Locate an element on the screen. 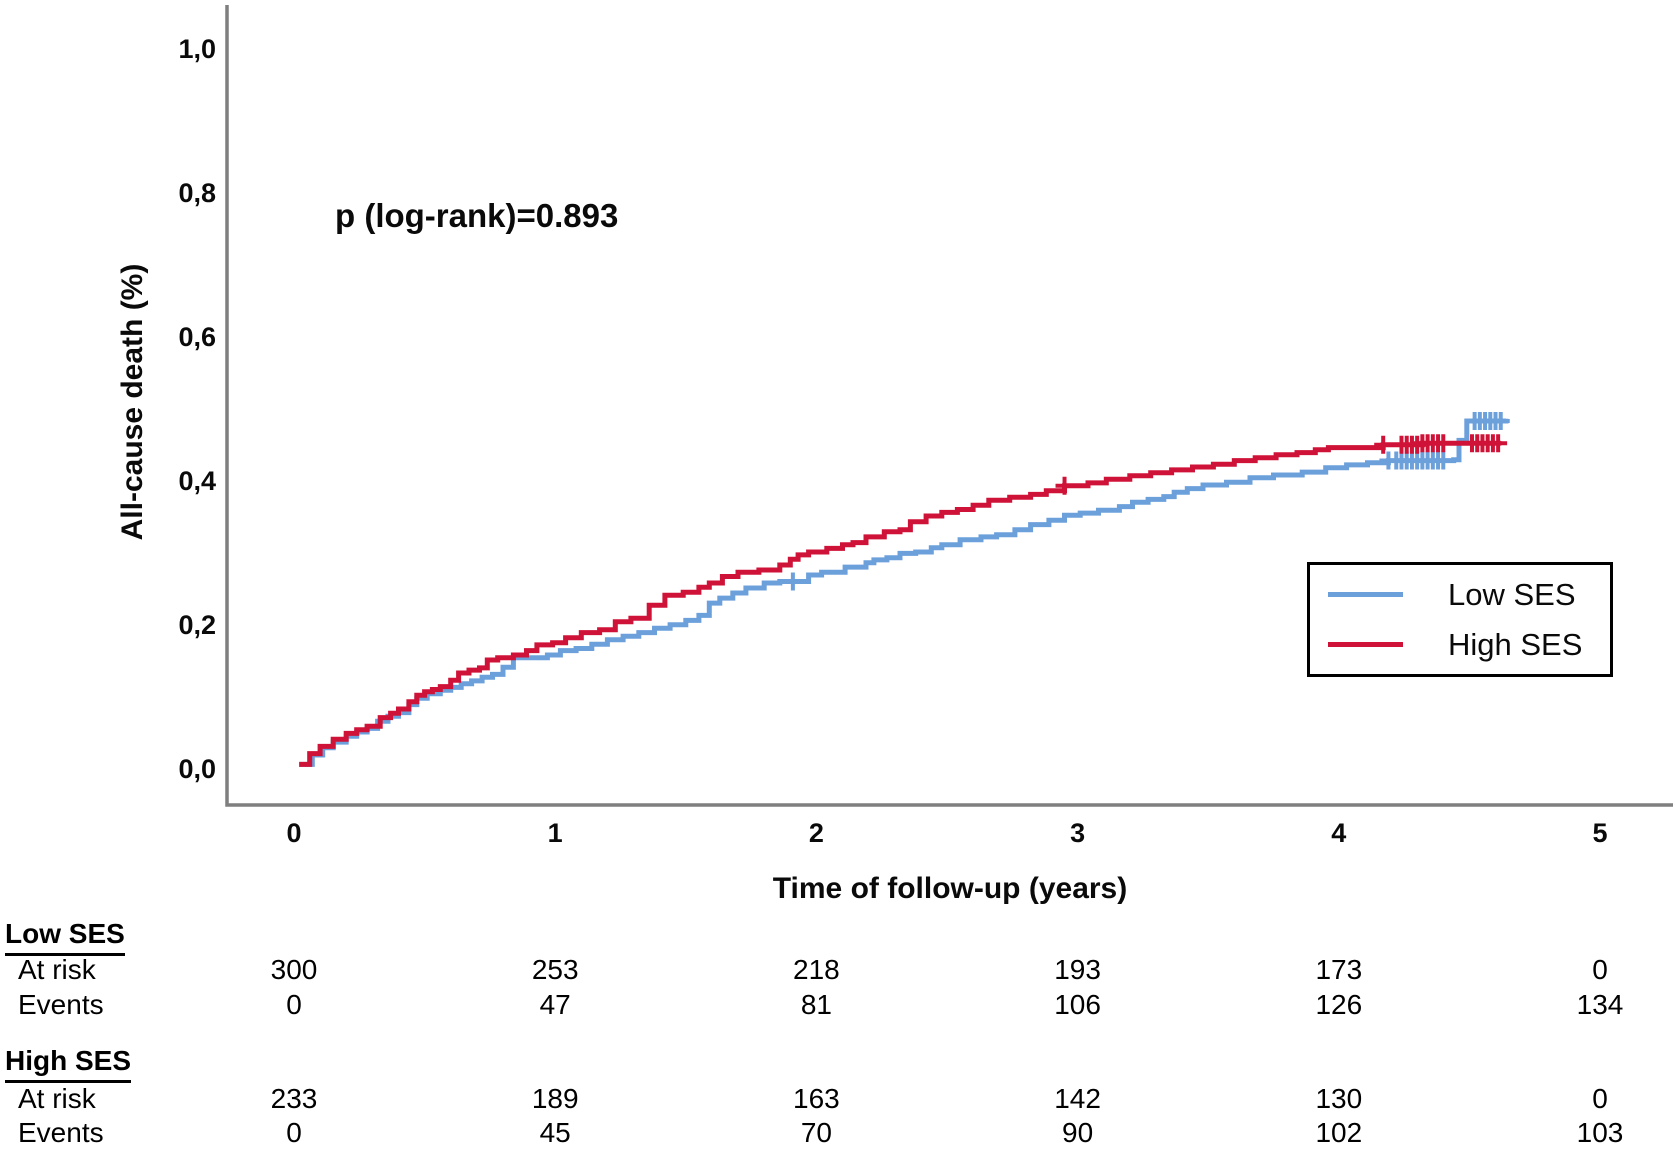  legend-item-high-ses: High SES is located at coordinates (1460, 645).